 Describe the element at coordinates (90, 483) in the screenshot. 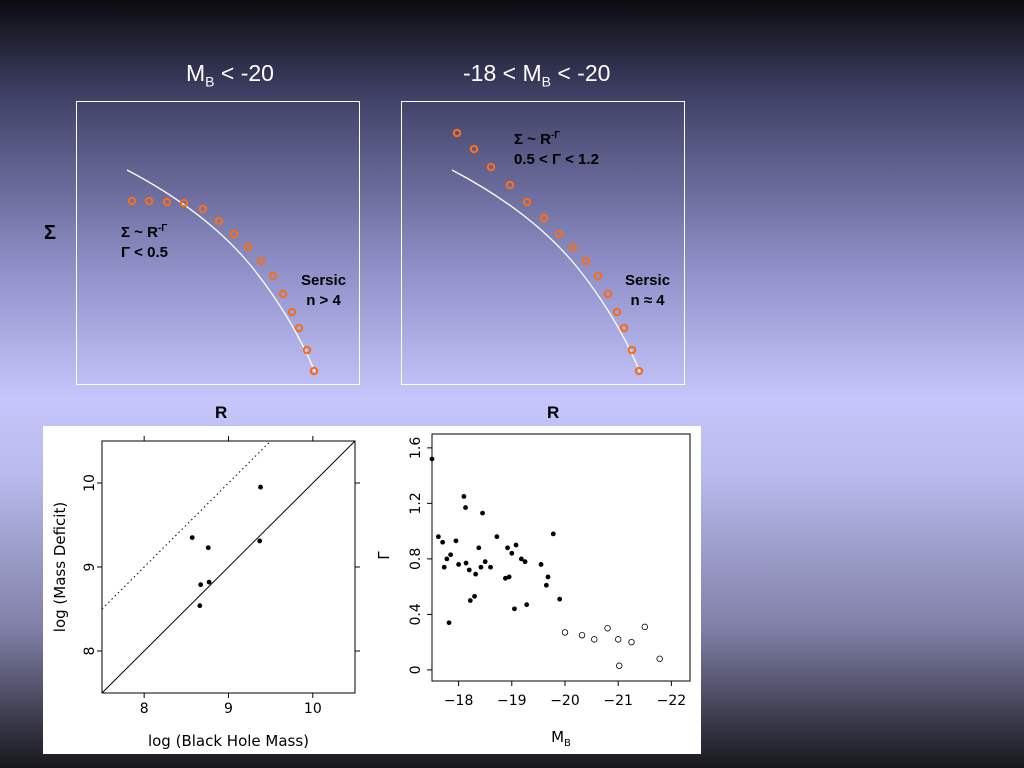

I see `y-tick-label: 10` at that location.